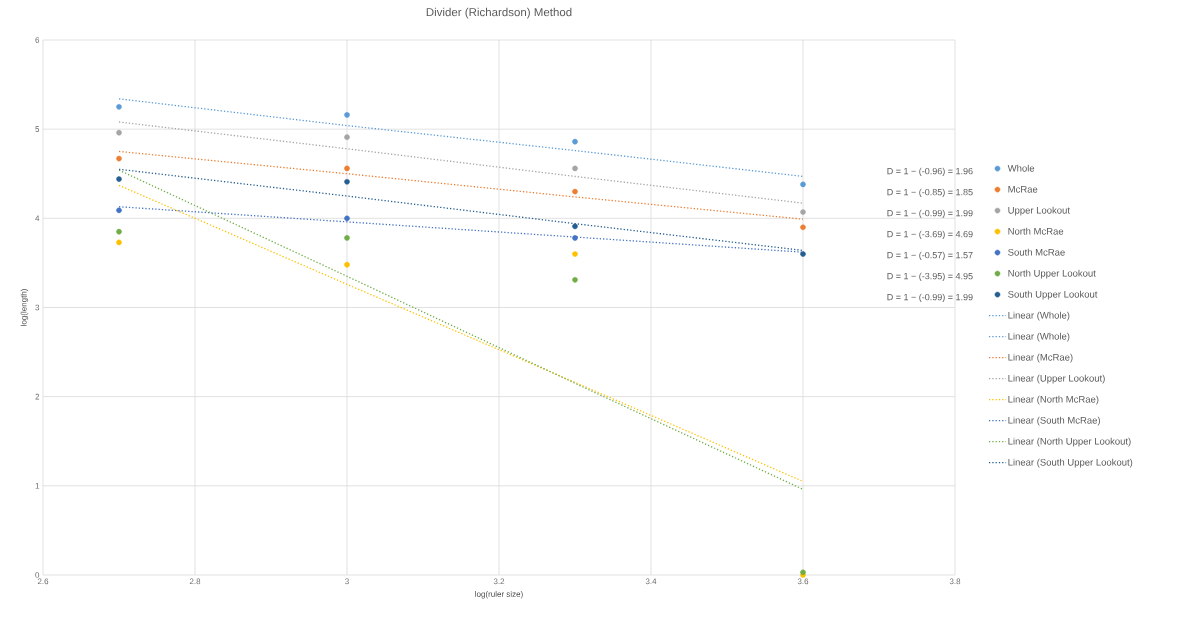  Describe the element at coordinates (37, 40) in the screenshot. I see `y-tick-label: 6` at that location.